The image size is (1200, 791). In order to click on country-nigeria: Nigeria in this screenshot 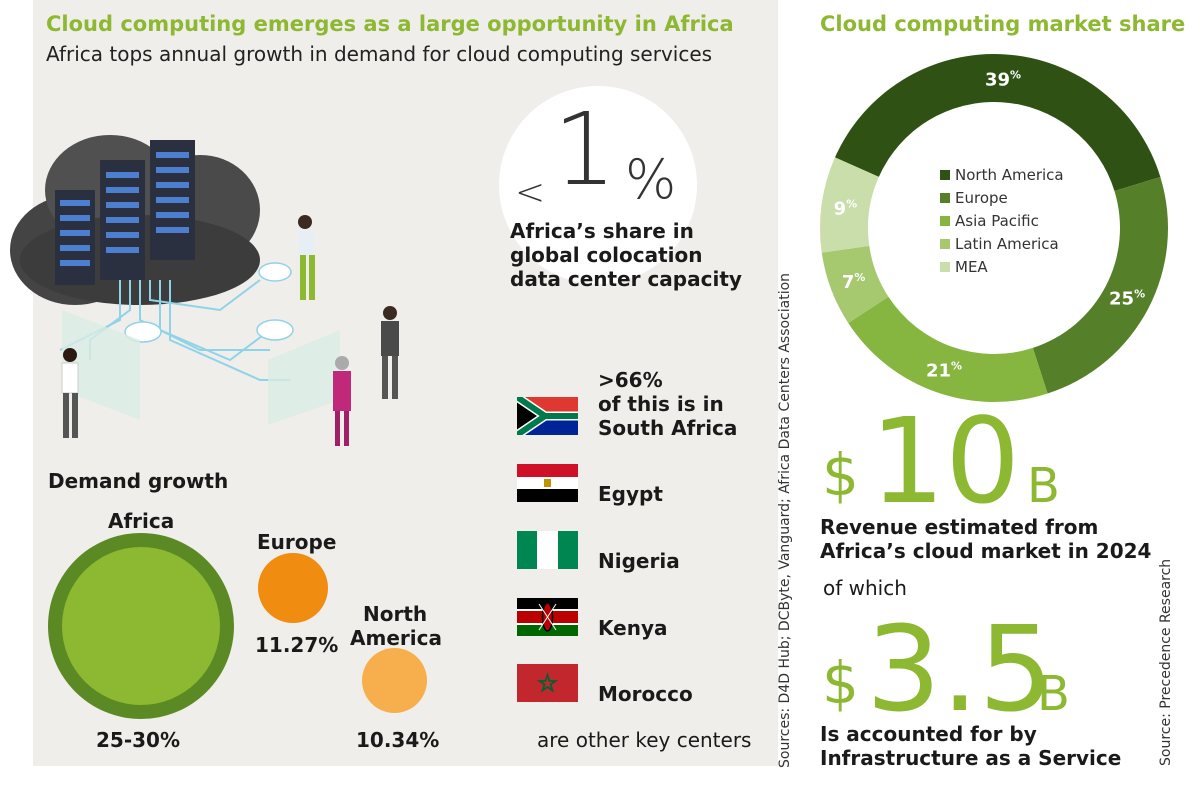, I will do `click(639, 561)`.